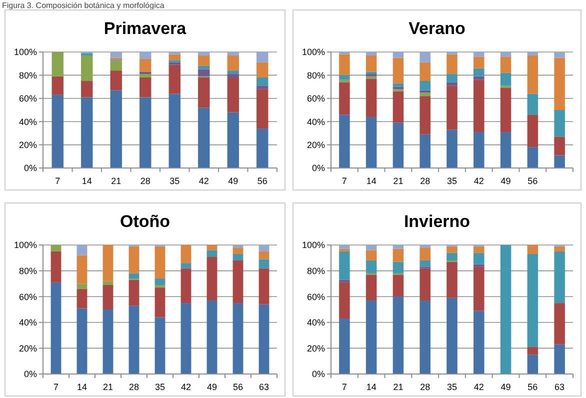 The width and height of the screenshot is (586, 398). Describe the element at coordinates (318, 374) in the screenshot. I see `y-tick-label: 0%` at that location.